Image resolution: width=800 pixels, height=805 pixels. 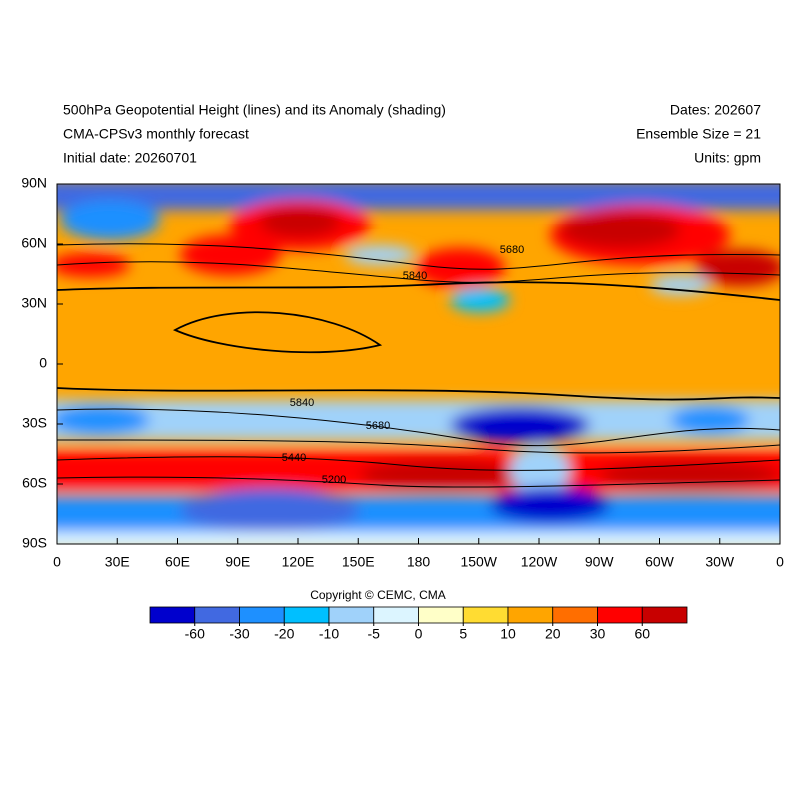 I want to click on ensemble-size: Ensemble Size = 21, so click(x=698, y=134).